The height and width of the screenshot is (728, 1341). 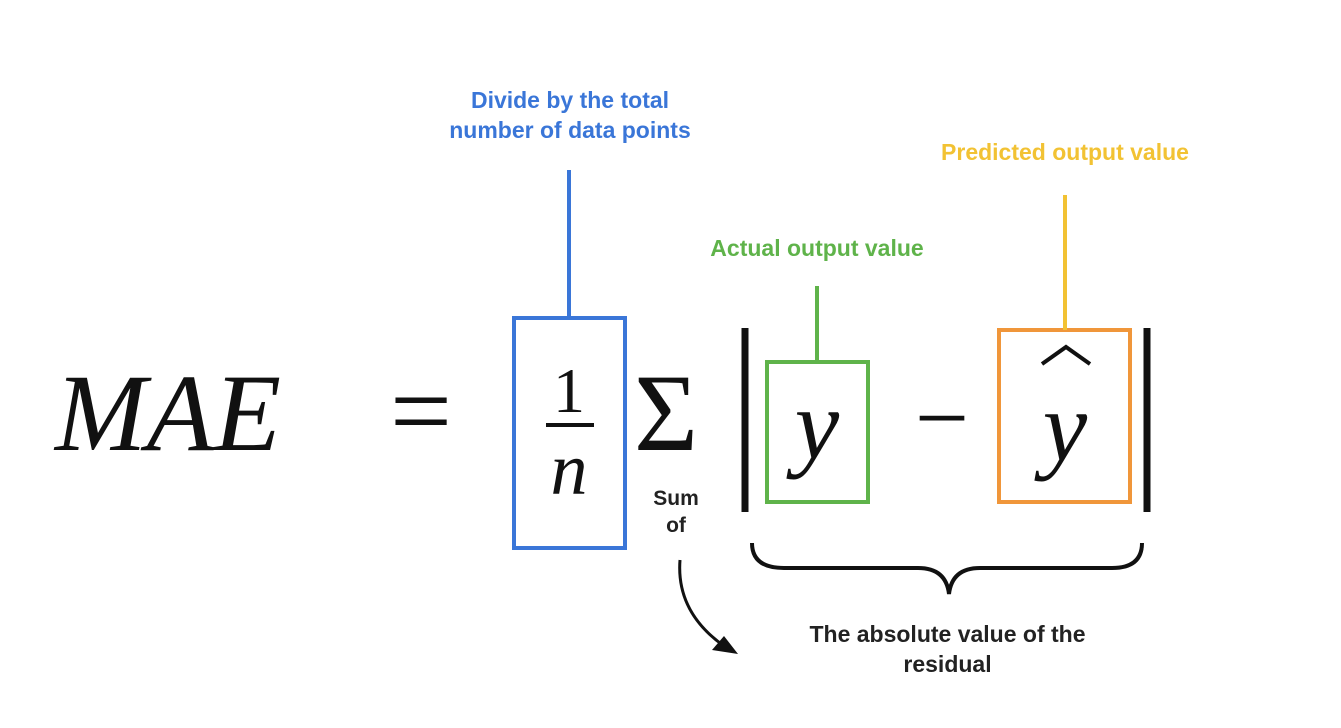 What do you see at coordinates (569, 390) in the screenshot?
I see `fraction-numerator: 1` at bounding box center [569, 390].